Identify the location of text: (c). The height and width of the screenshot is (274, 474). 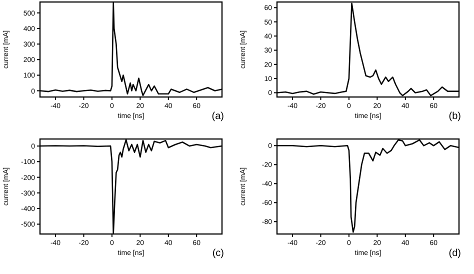
(218, 253).